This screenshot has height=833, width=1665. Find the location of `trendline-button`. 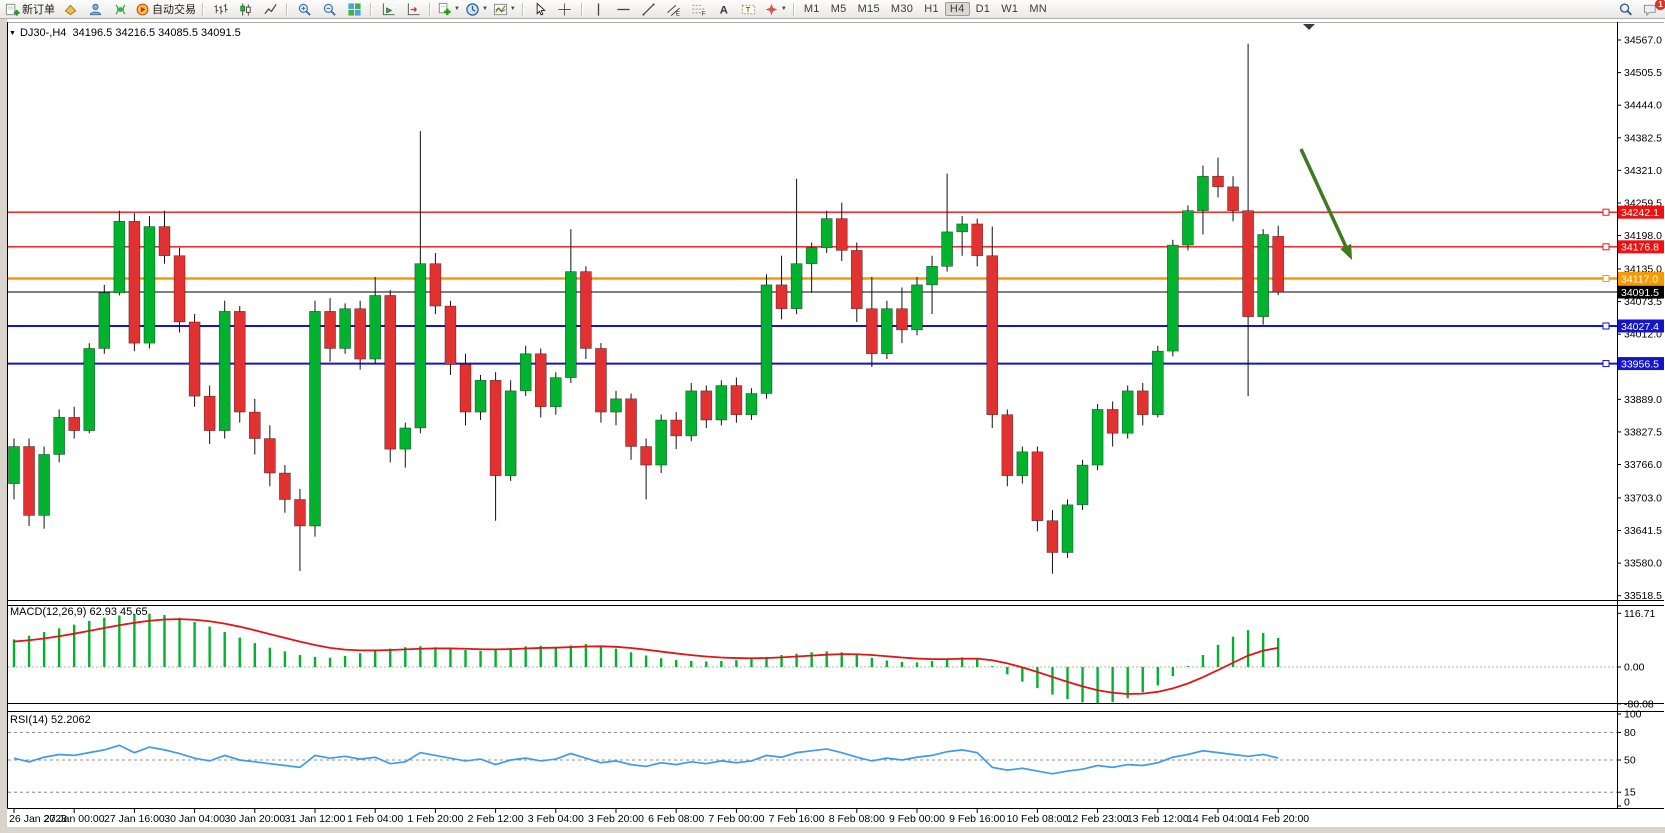

trendline-button is located at coordinates (649, 9).